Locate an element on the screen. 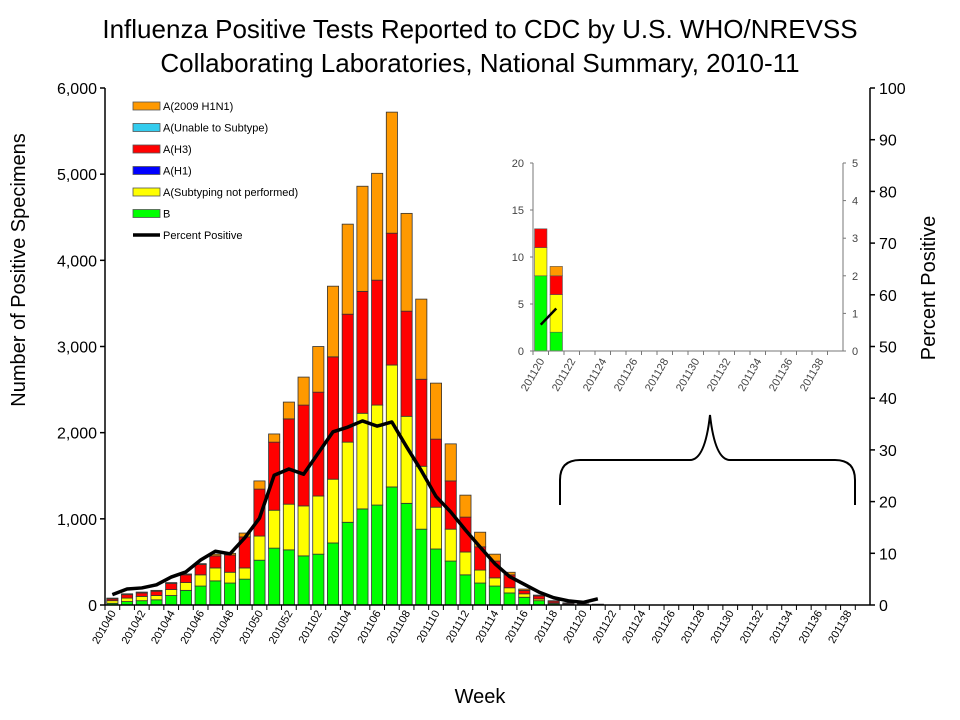  y2-tick-label: 80 is located at coordinates (888, 192).